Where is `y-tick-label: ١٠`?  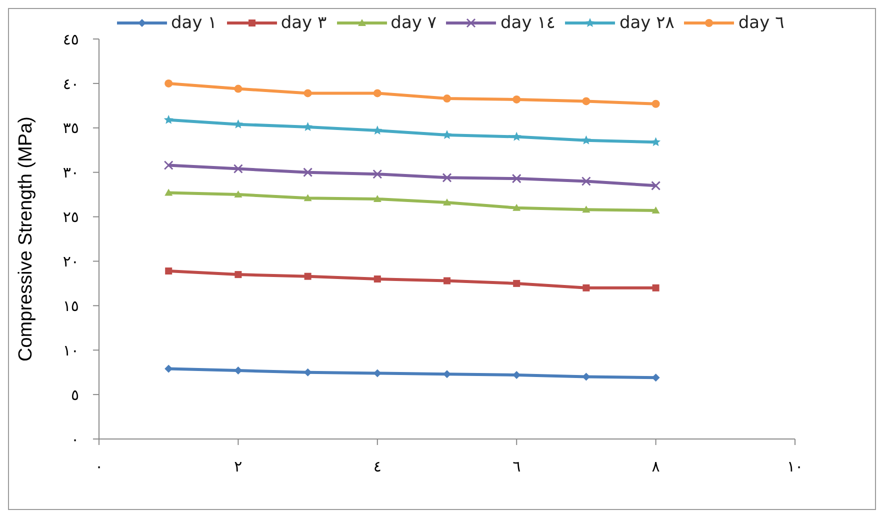 y-tick-label: ١٠ is located at coordinates (70, 350).